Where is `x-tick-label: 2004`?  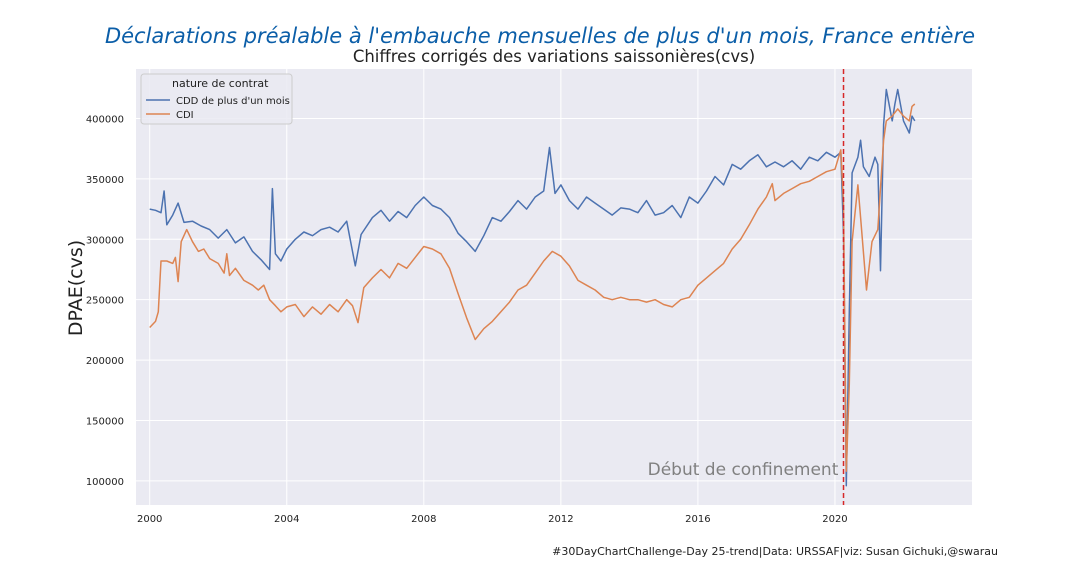 x-tick-label: 2004 is located at coordinates (286, 519).